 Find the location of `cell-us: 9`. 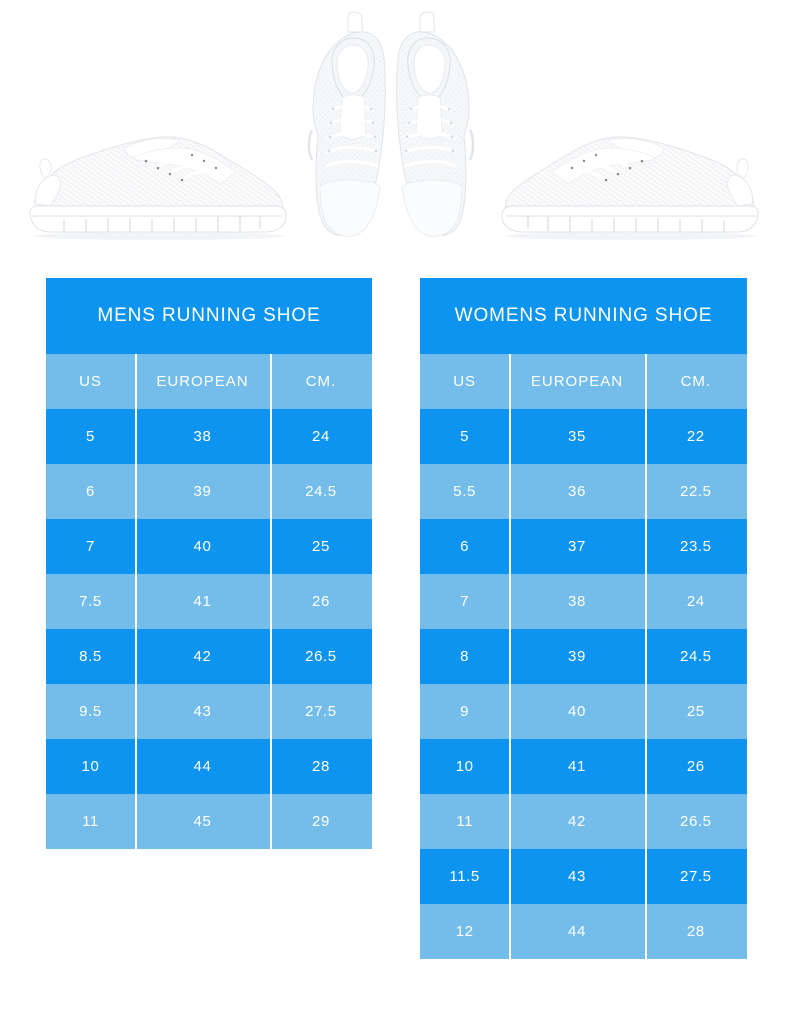

cell-us: 9 is located at coordinates (465, 711).